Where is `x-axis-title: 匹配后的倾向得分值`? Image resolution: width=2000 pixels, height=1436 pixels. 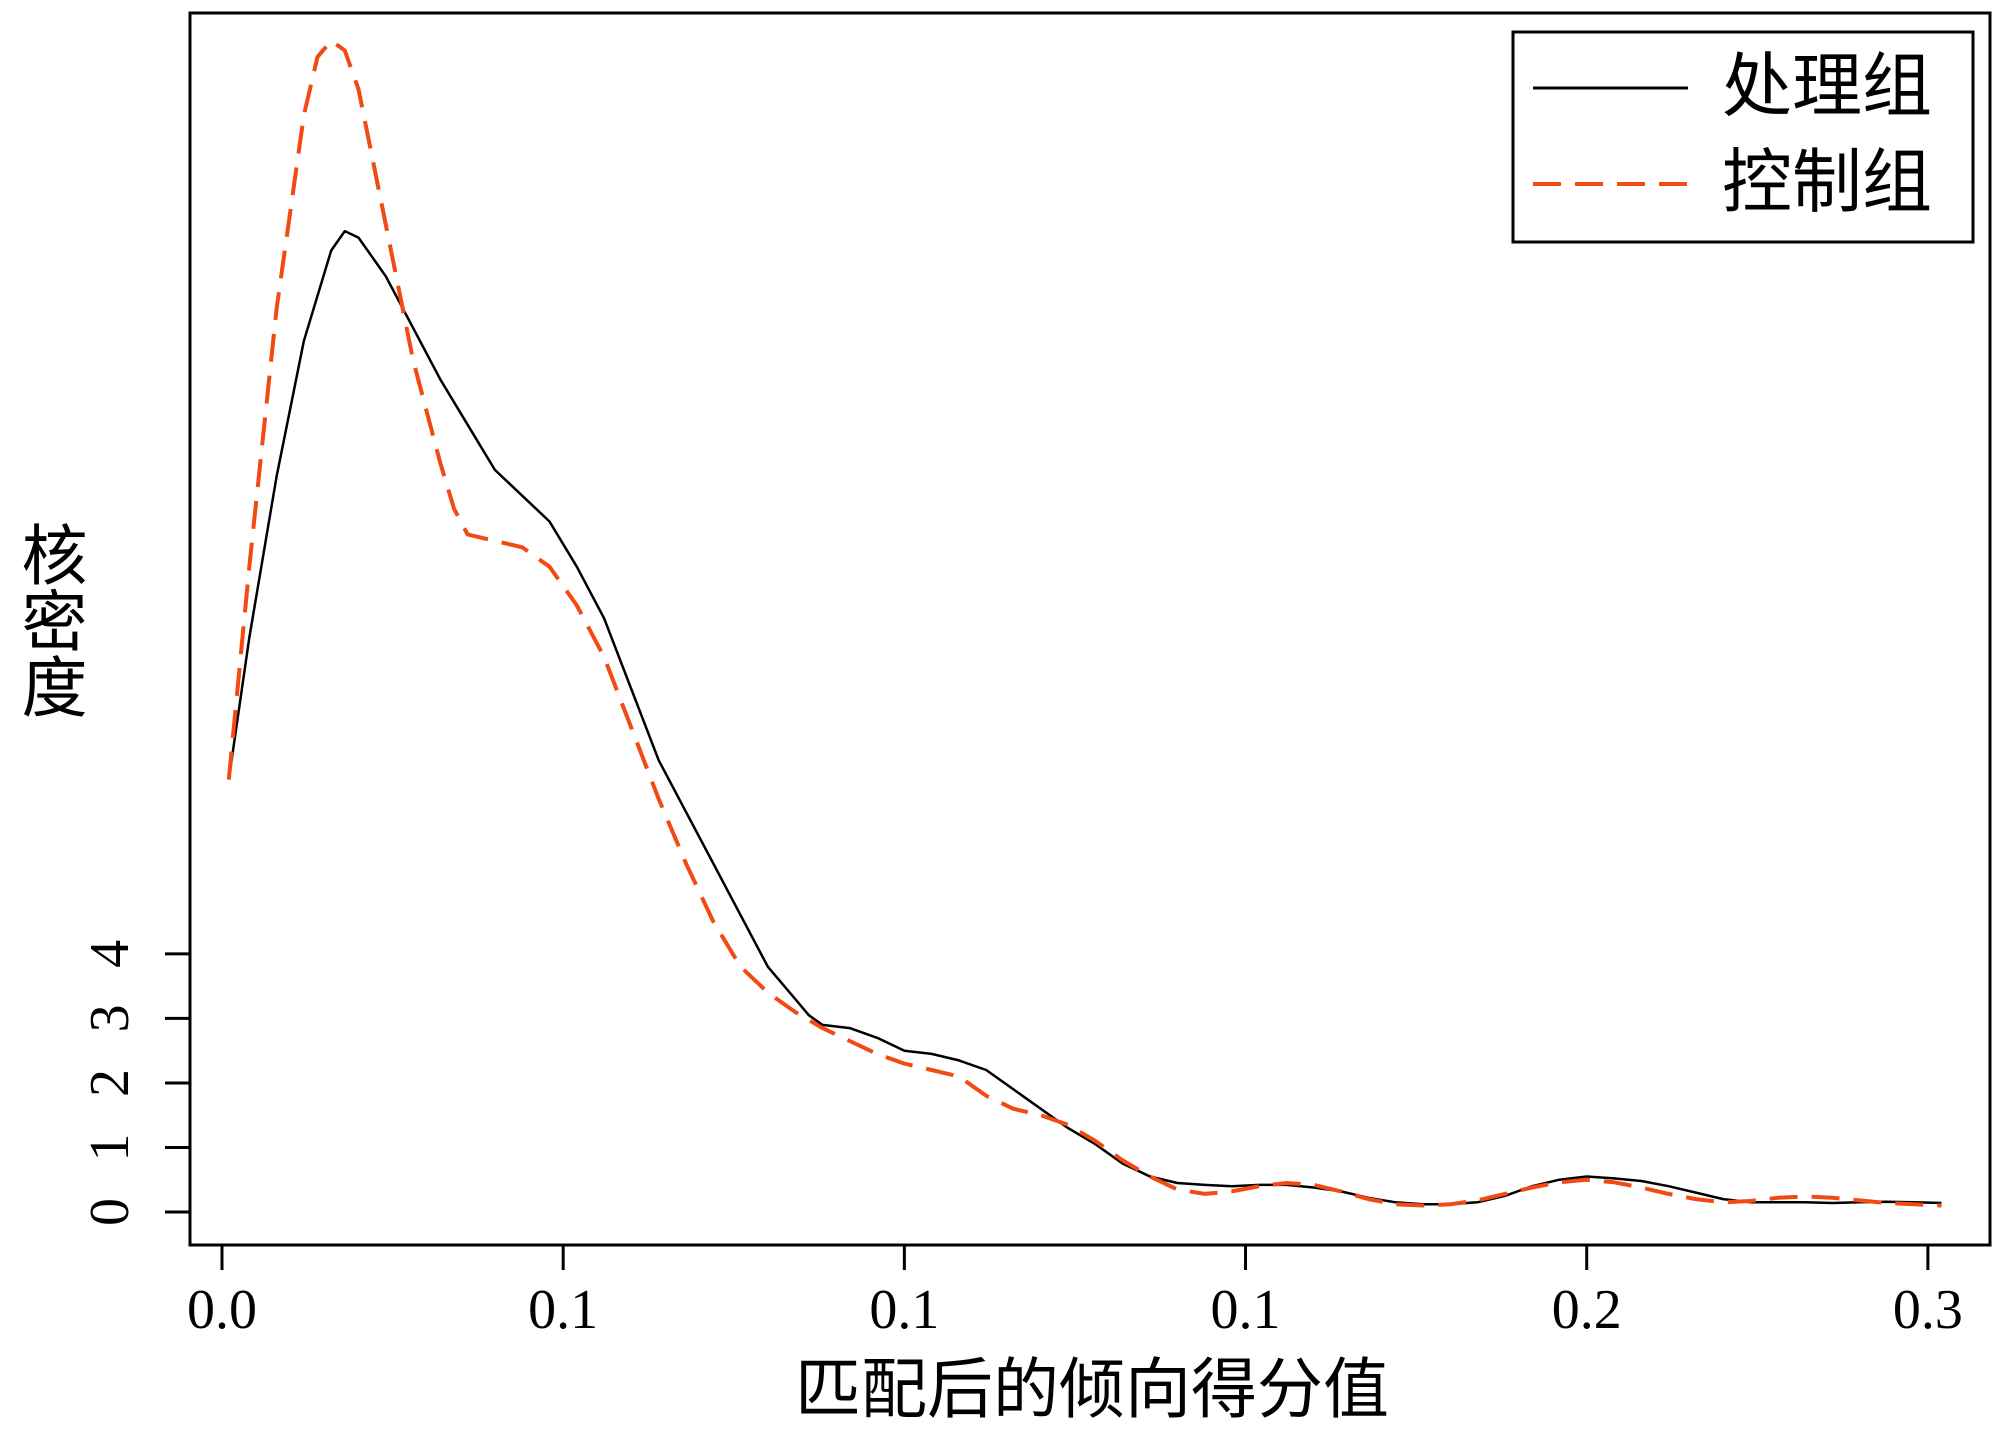 x-axis-title: 匹配后的倾向得分值 is located at coordinates (1092, 1390).